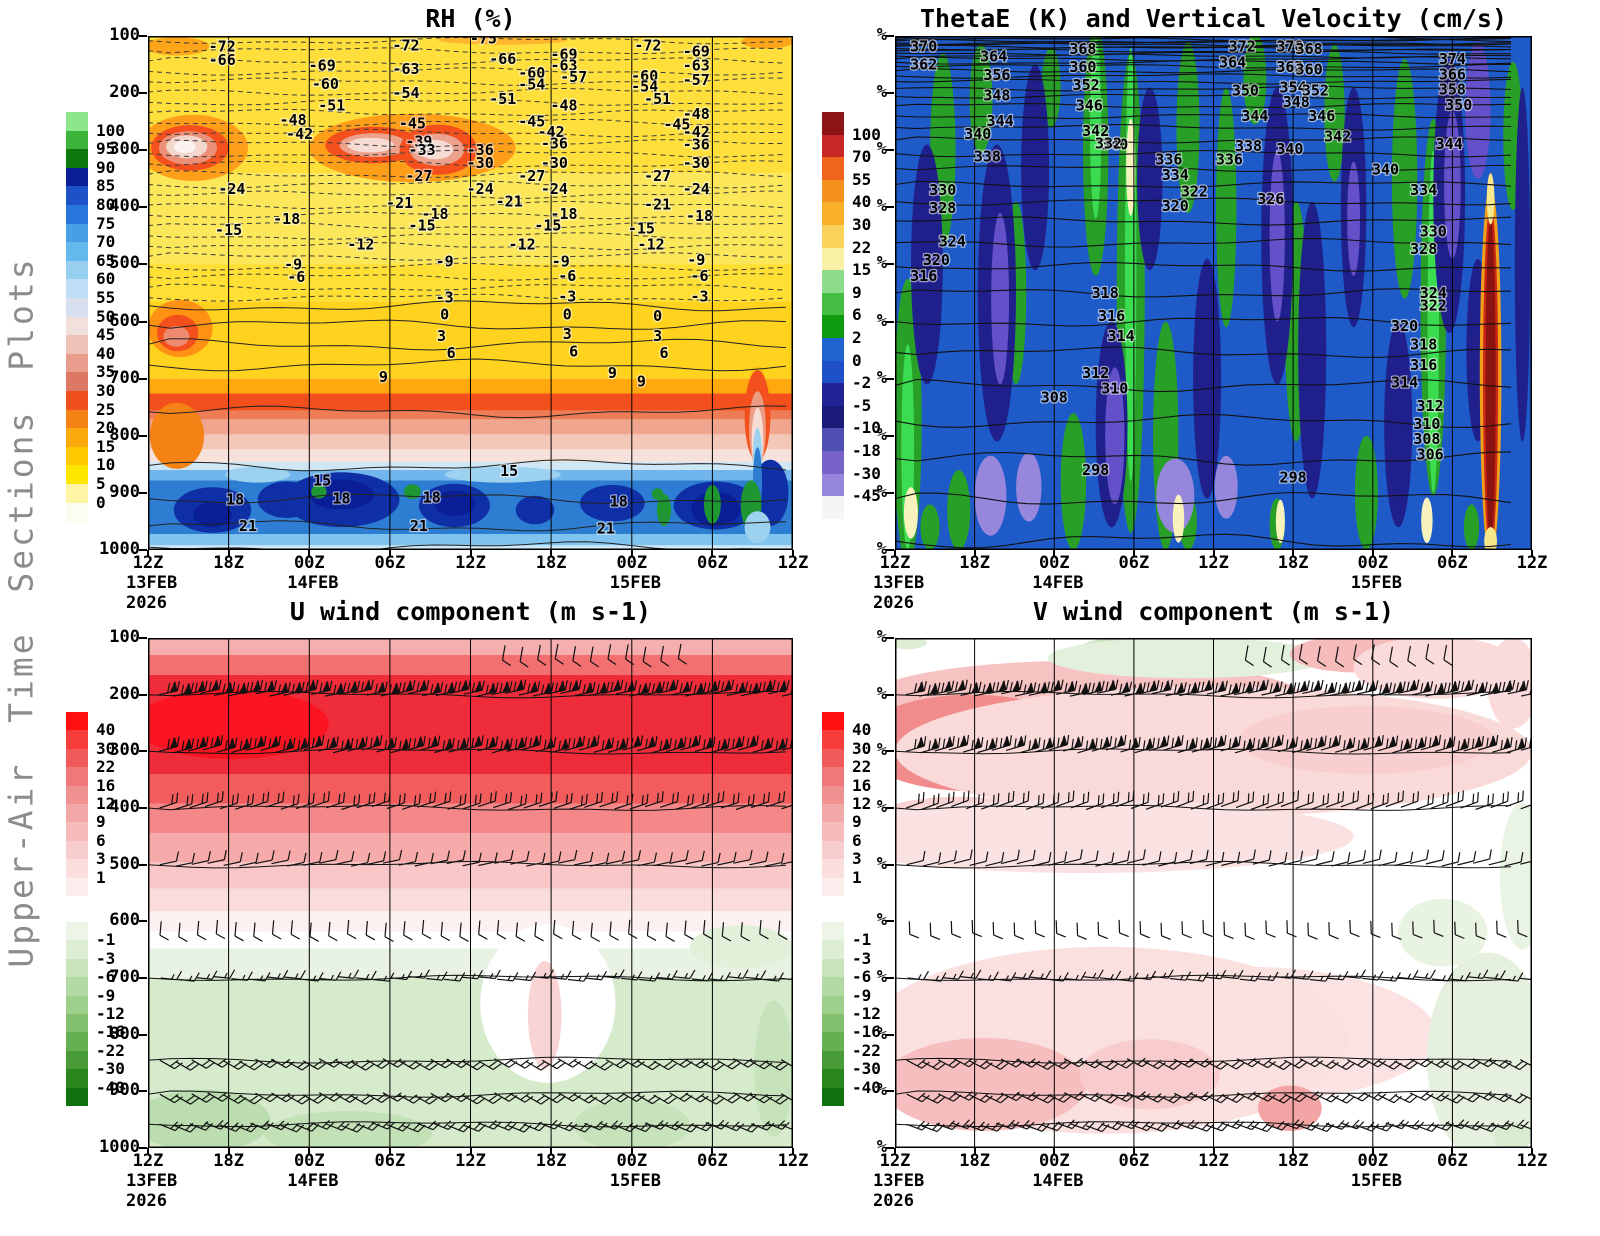  Describe the element at coordinates (893, 603) in the screenshot. I see `x-axis-year-label: 2026` at that location.